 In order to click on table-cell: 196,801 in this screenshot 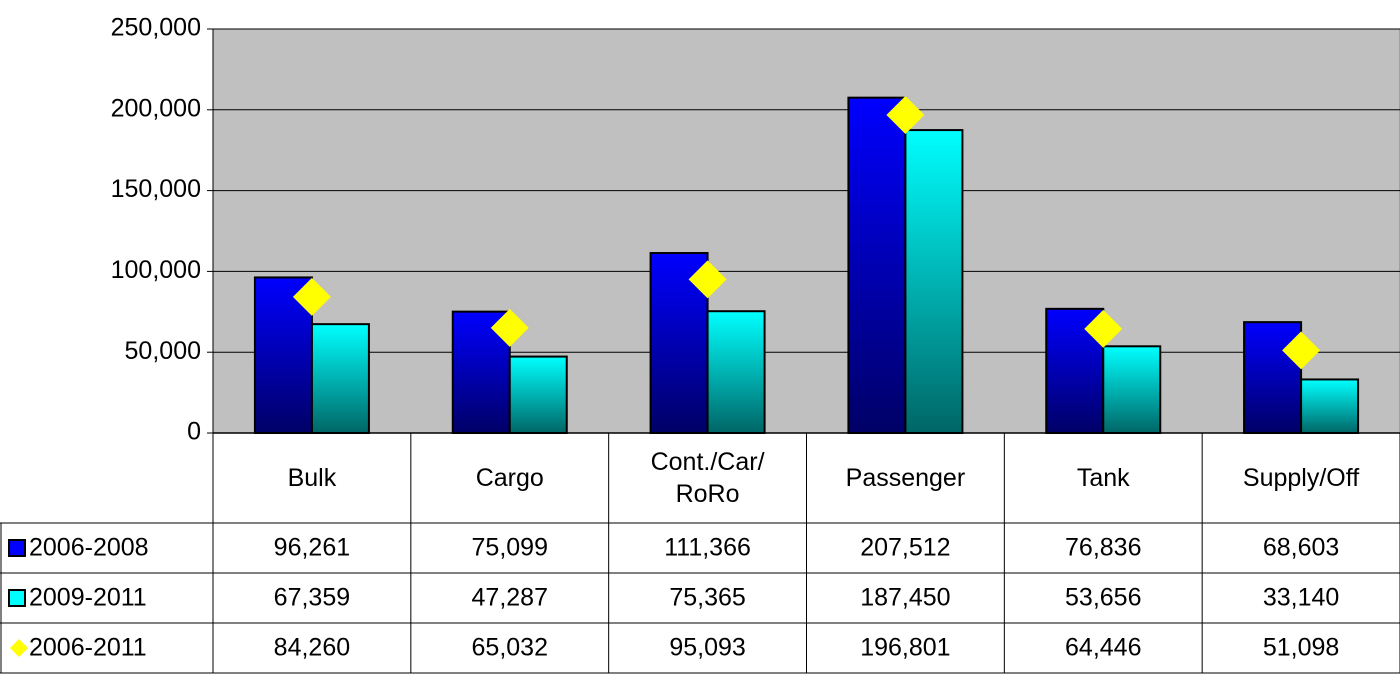, I will do `click(905, 648)`.